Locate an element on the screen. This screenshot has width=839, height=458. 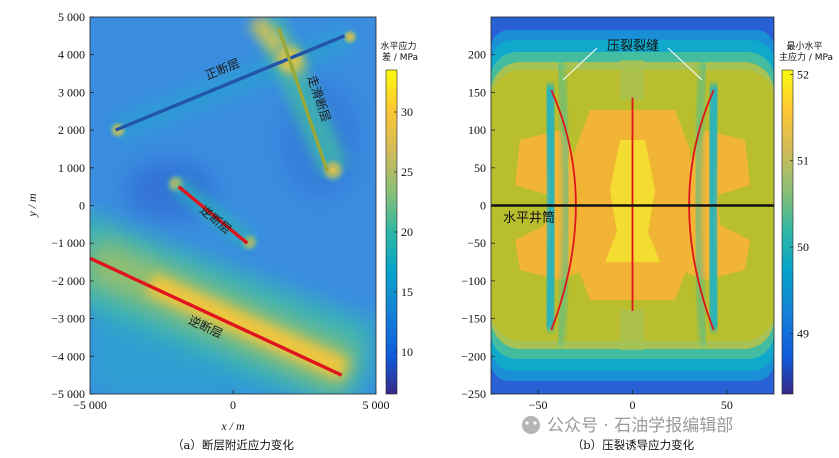
x-tick-label-b: −50 is located at coordinates (538, 405).